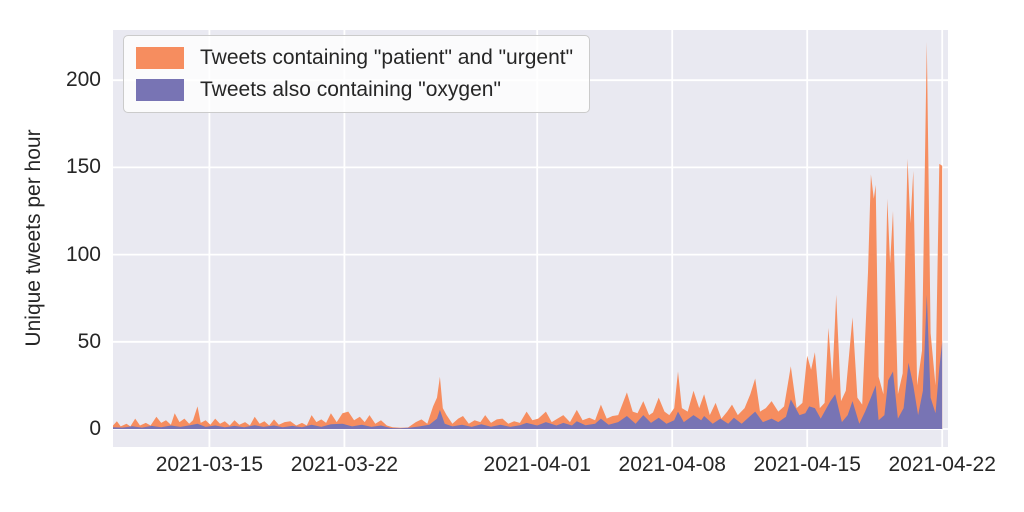  Describe the element at coordinates (672, 464) in the screenshot. I see `x-tick-label: 2021-04-08` at that location.